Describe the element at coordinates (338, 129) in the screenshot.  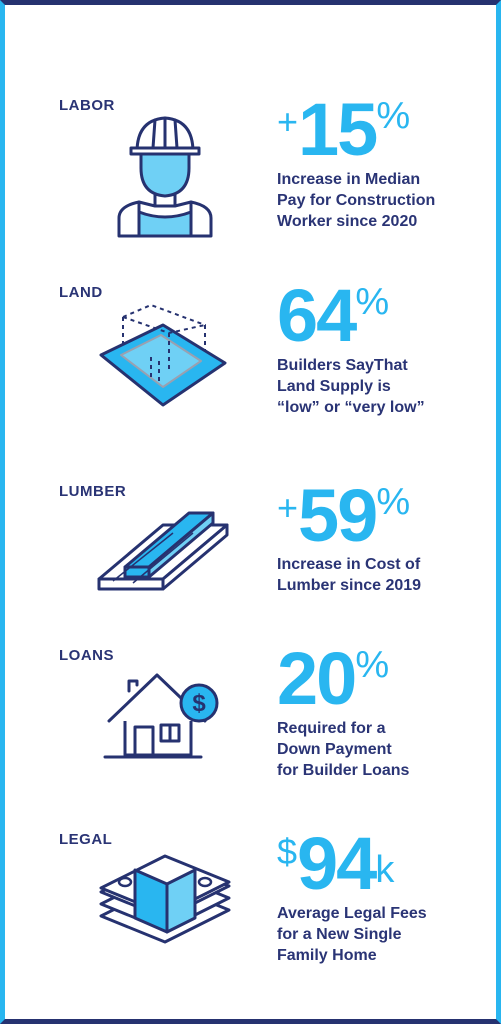
I see `stat-number: 15` at that location.